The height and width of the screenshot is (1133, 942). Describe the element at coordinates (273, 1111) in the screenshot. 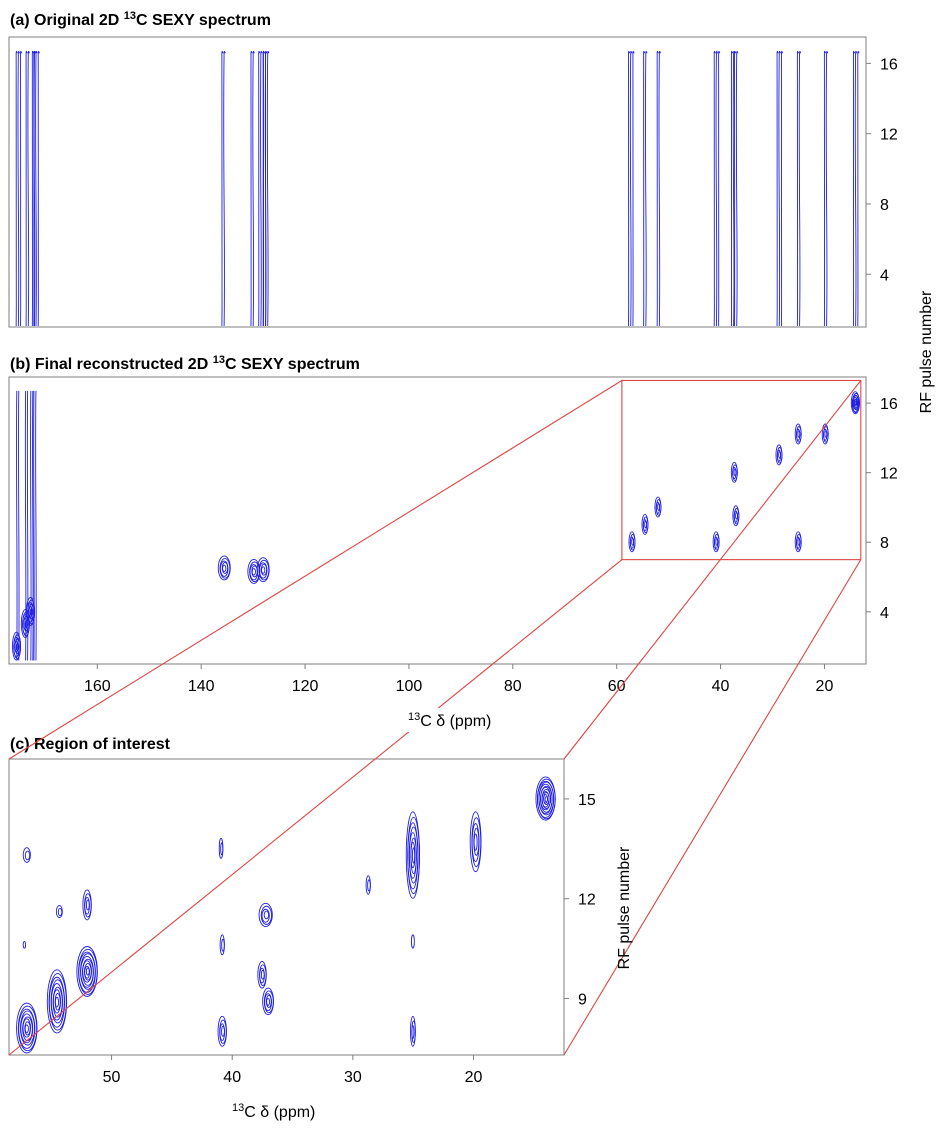

I see `panel-c-x-axis-label: 13C δ (ppm)` at that location.